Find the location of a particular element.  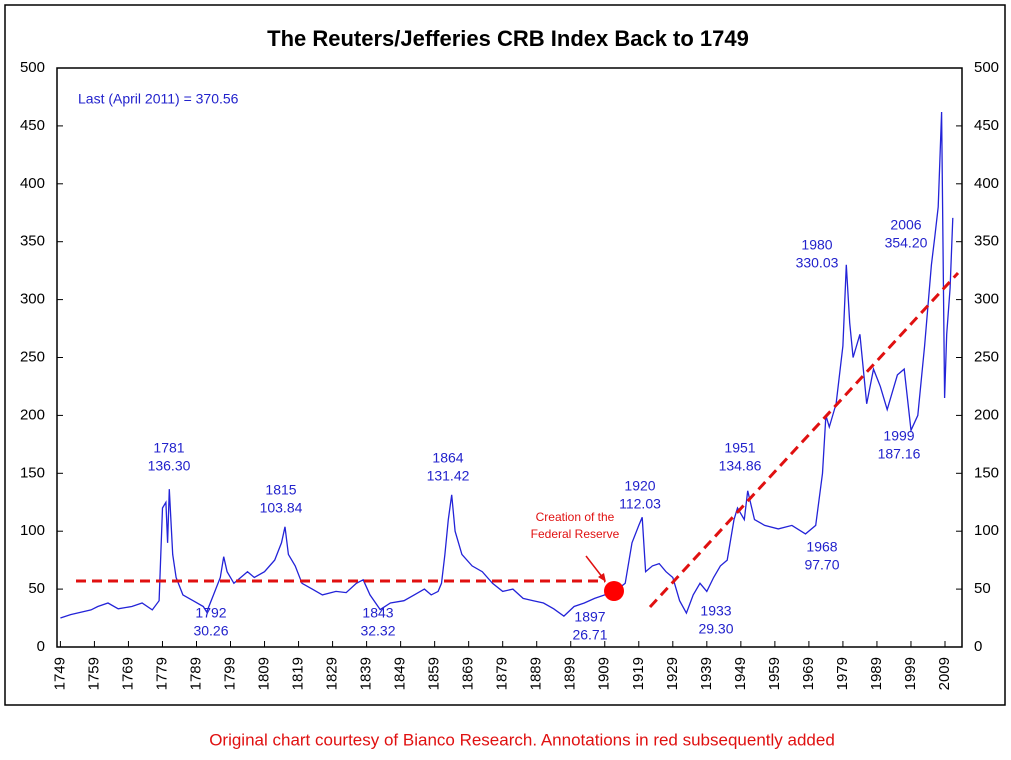

peak-annotation: 136.30 is located at coordinates (169, 466).